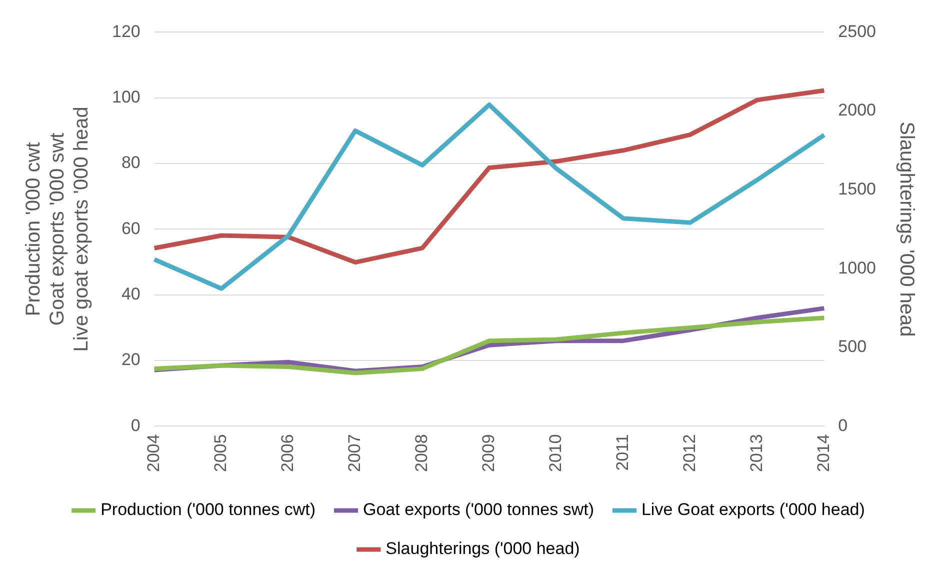 The height and width of the screenshot is (578, 940). What do you see at coordinates (421, 453) in the screenshot?
I see `x-tick-label: 2008` at bounding box center [421, 453].